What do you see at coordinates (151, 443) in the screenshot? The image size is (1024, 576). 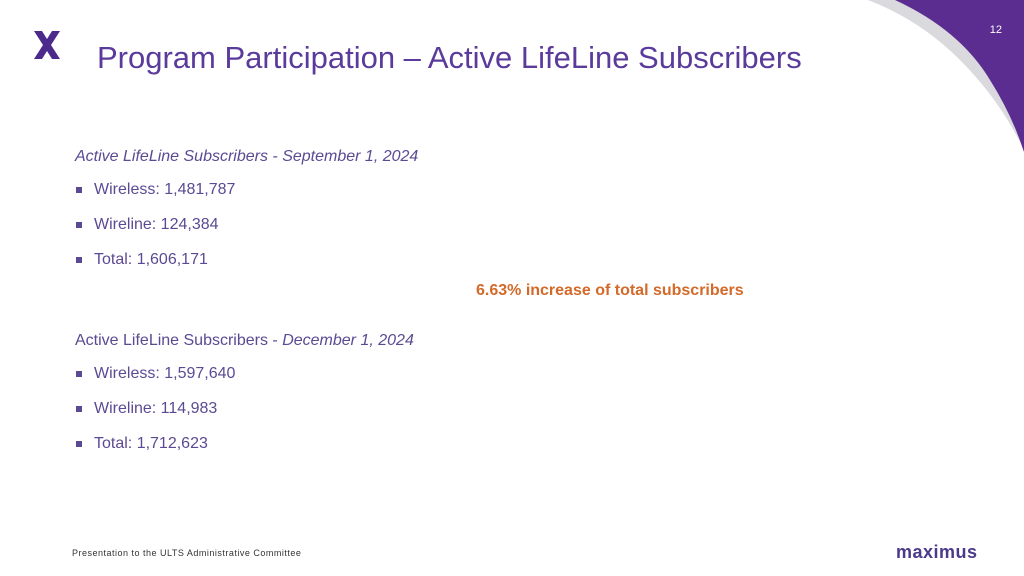 I see `list-item-text: Total: 1,712,623` at bounding box center [151, 443].